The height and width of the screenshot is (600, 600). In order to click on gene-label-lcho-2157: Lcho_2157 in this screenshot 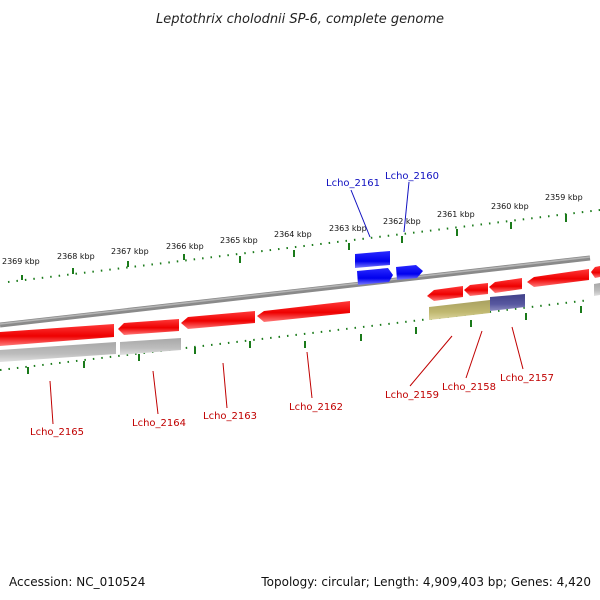, I will do `click(527, 378)`.